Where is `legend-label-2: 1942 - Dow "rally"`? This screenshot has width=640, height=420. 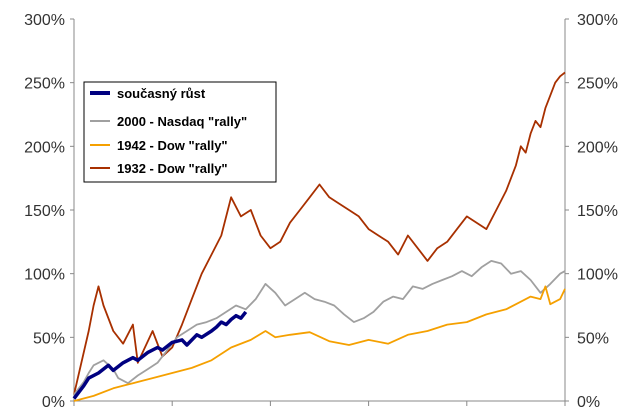
legend-label-2: 1942 - Dow "rally" is located at coordinates (172, 145).